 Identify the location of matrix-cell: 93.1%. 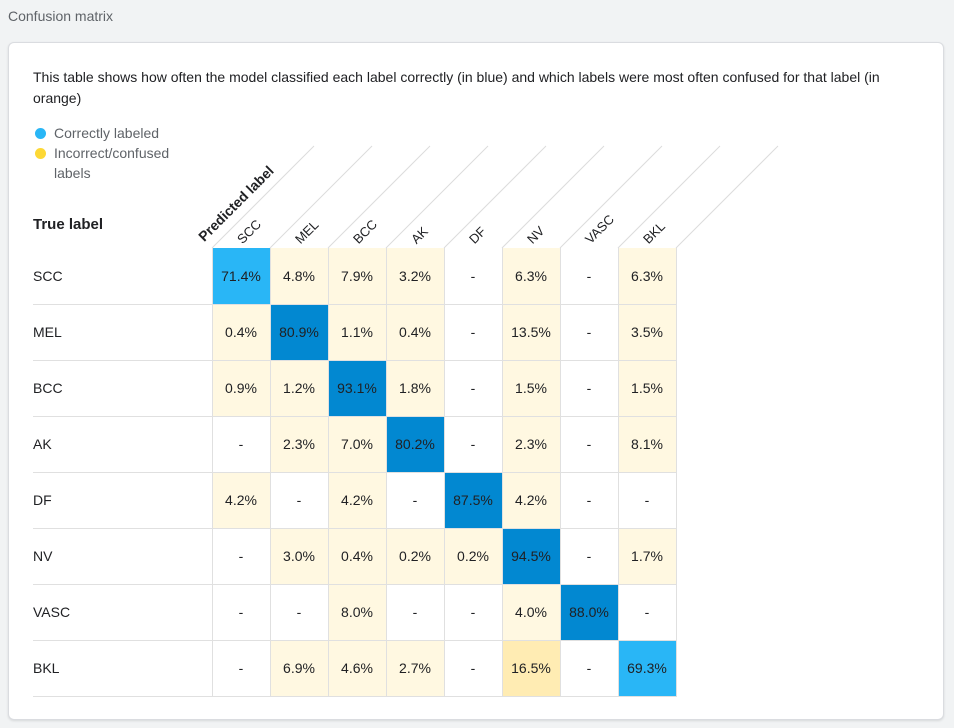
(357, 388).